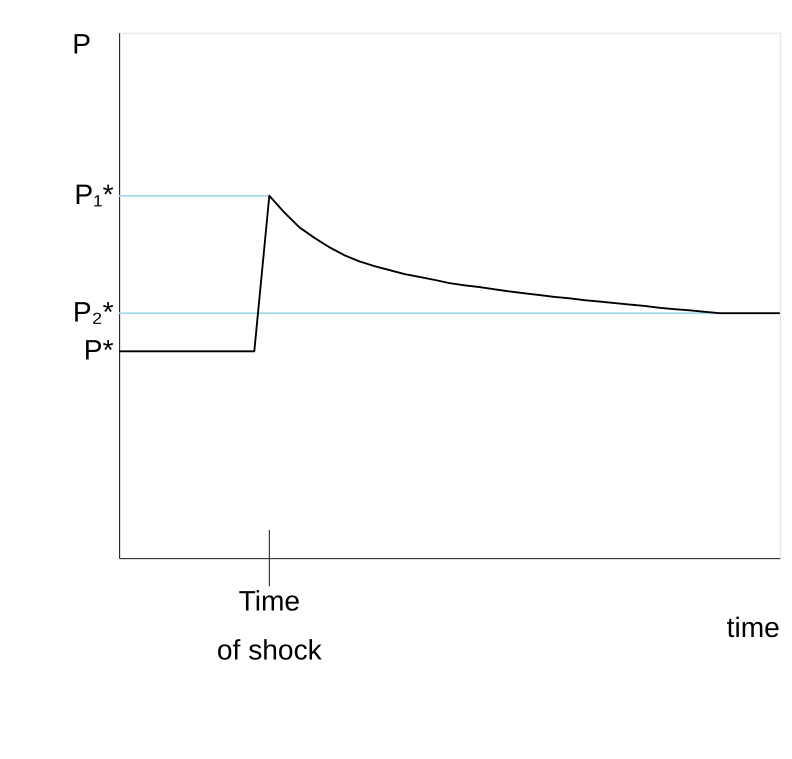  What do you see at coordinates (753, 628) in the screenshot?
I see `x-axis-title: time` at bounding box center [753, 628].